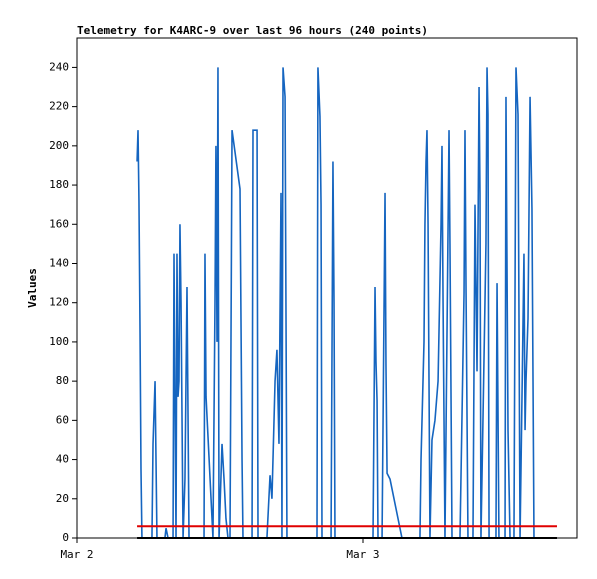 The height and width of the screenshot is (579, 597). What do you see at coordinates (59, 262) in the screenshot?
I see `y-tick-label: 140` at bounding box center [59, 262].